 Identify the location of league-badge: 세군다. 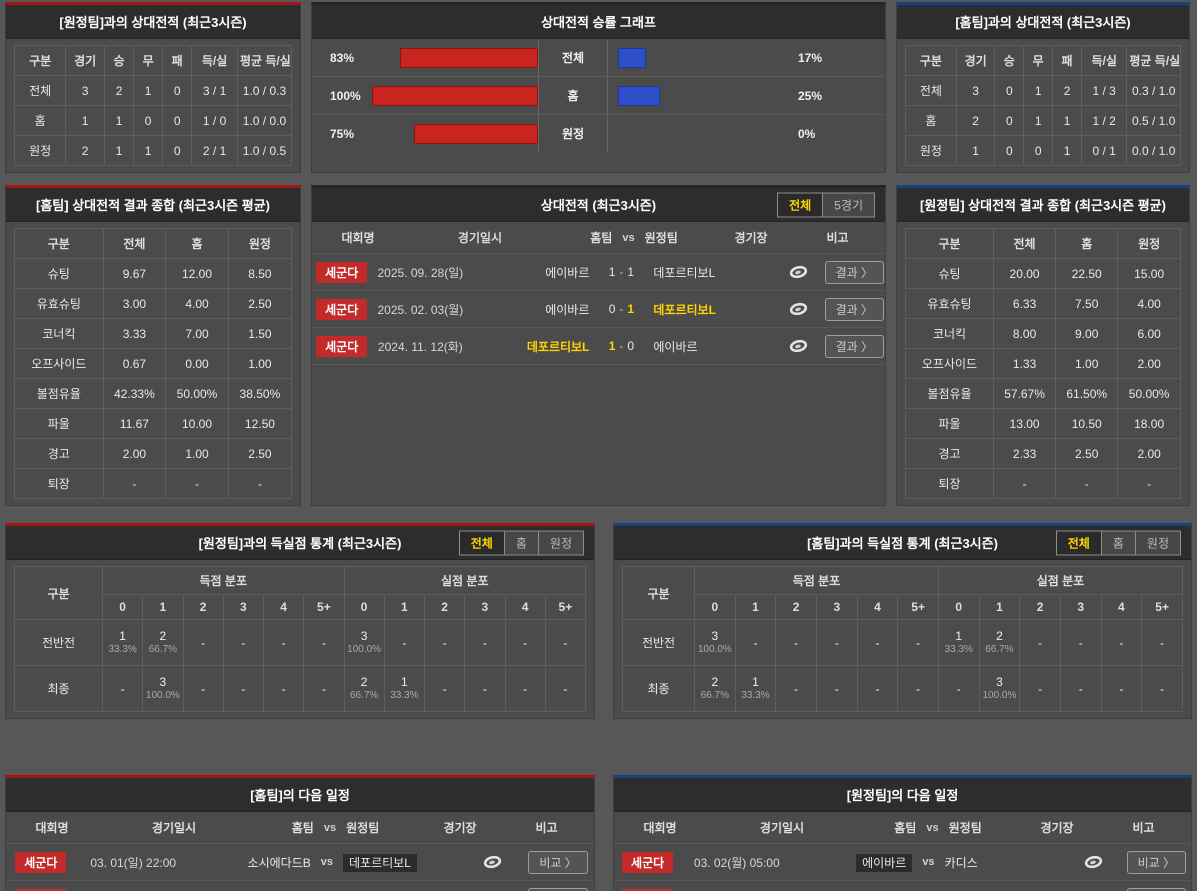
(342, 309).